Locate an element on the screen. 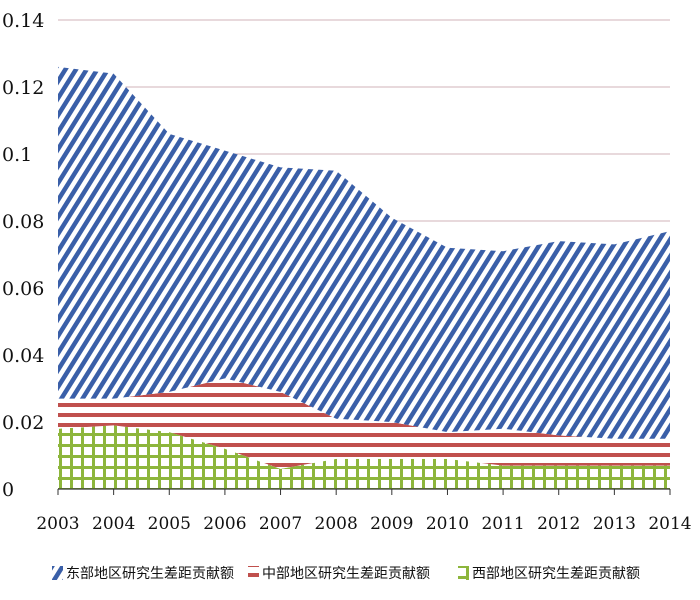  y-tick-label: 0.14 is located at coordinates (23, 21).